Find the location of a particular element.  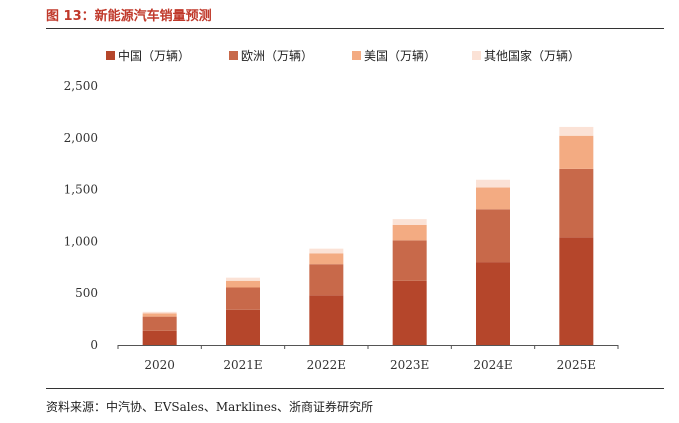

y-tick-label: 2,000 is located at coordinates (81, 138).